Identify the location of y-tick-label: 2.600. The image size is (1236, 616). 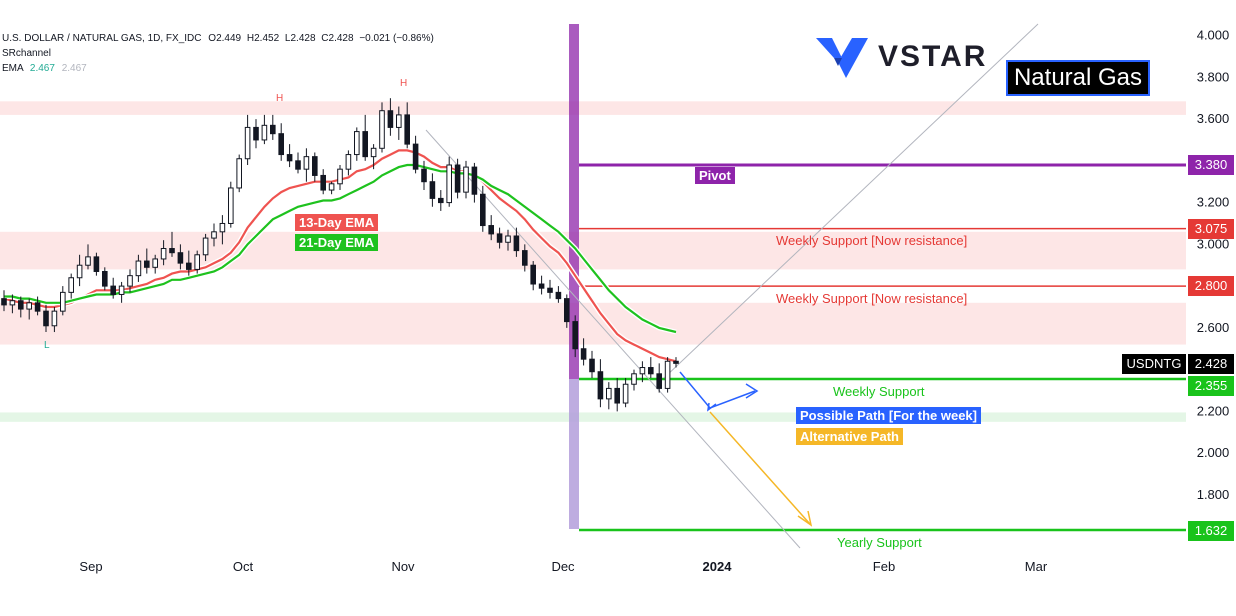
(1213, 327).